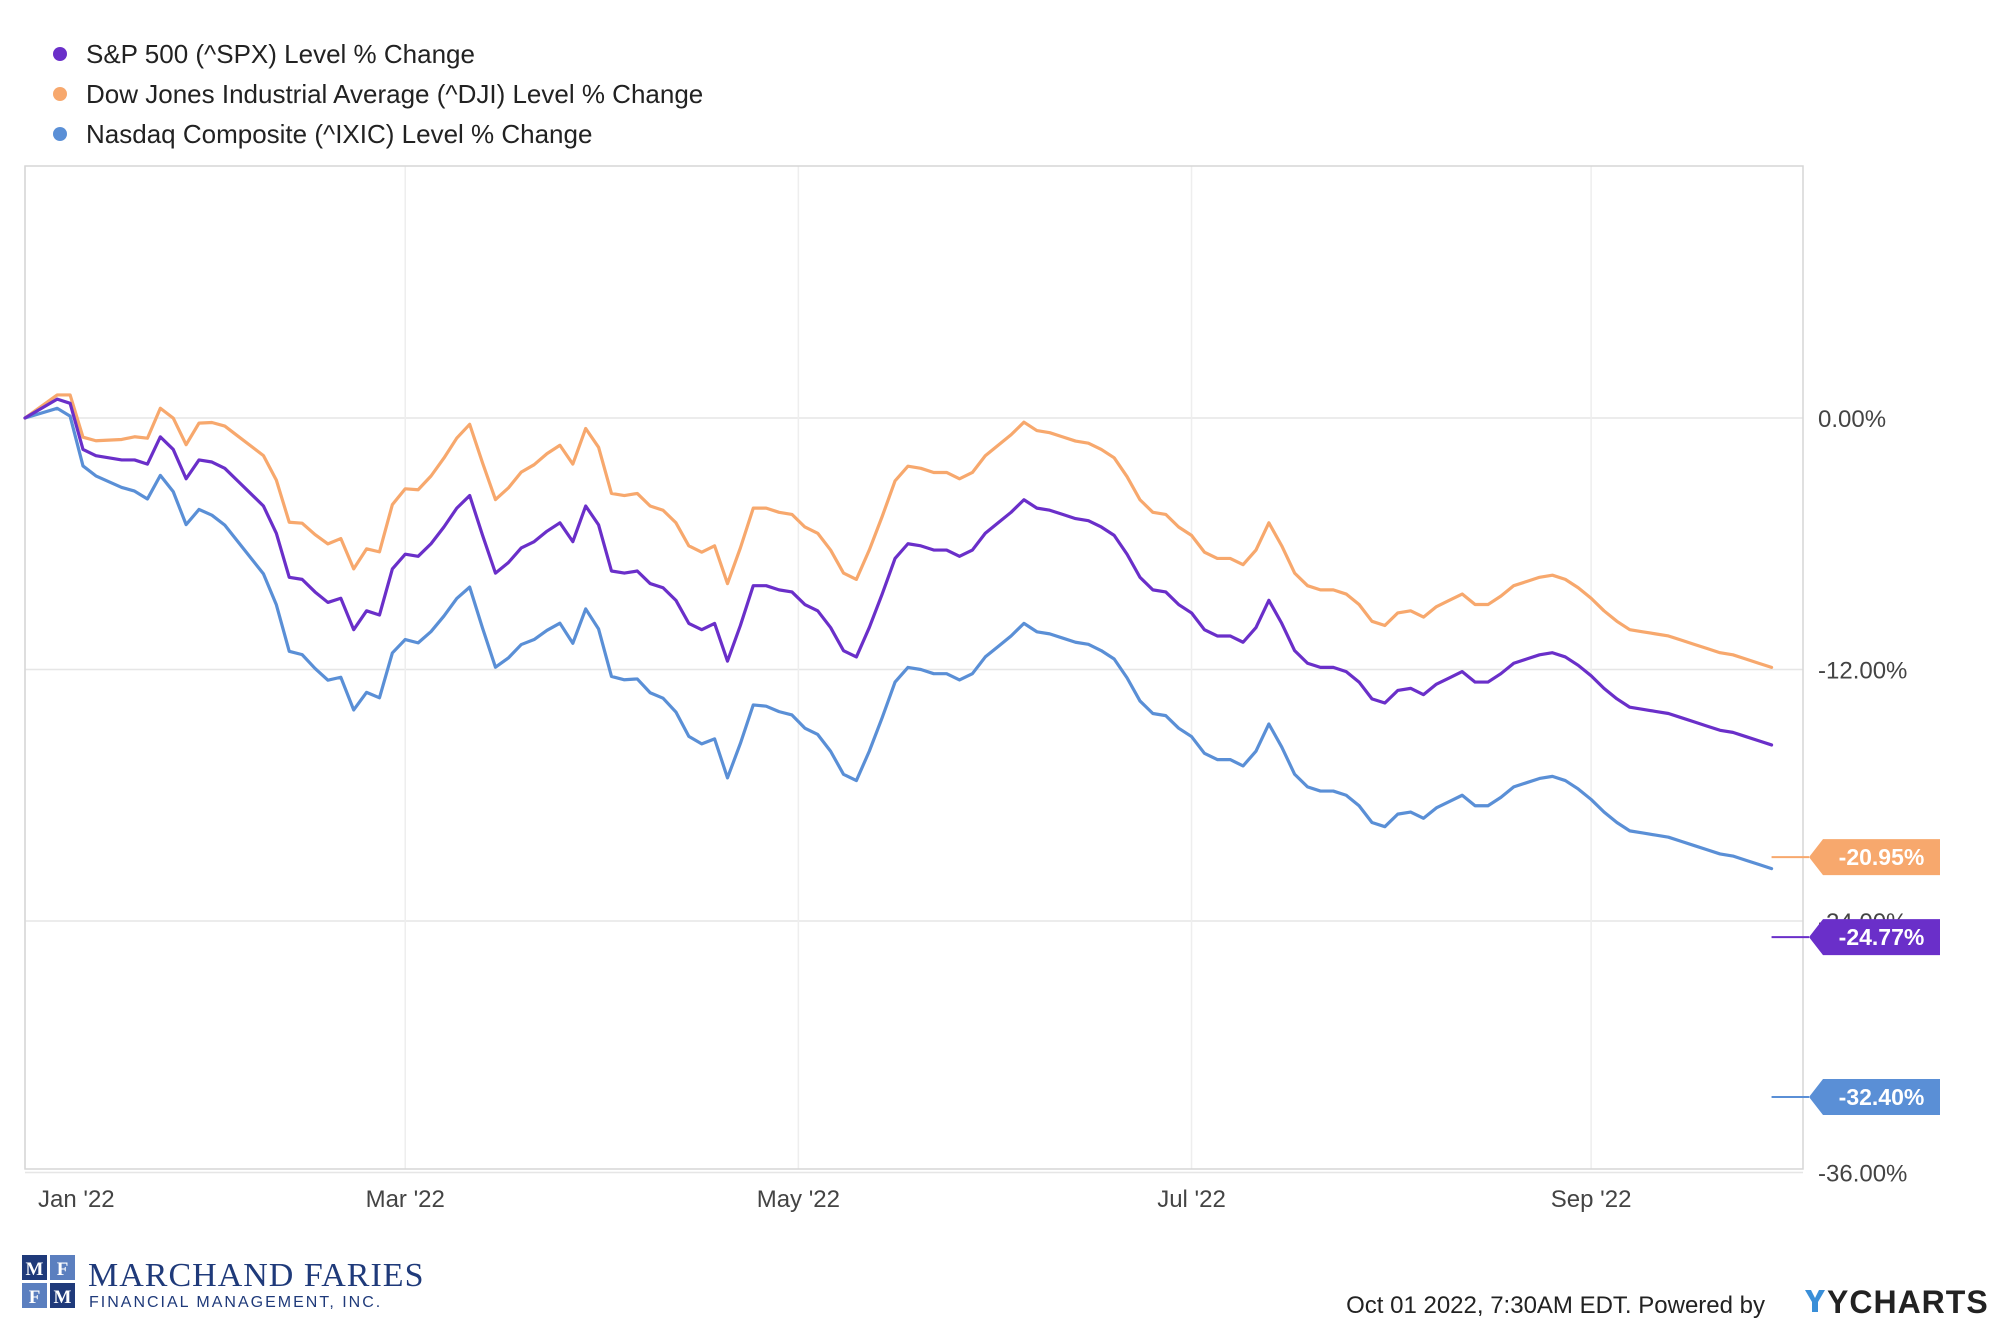 This screenshot has height=1331, width=2000. What do you see at coordinates (280, 54) in the screenshot?
I see `legend-label-spx: S&P 500 (^SPX) Level % Change` at bounding box center [280, 54].